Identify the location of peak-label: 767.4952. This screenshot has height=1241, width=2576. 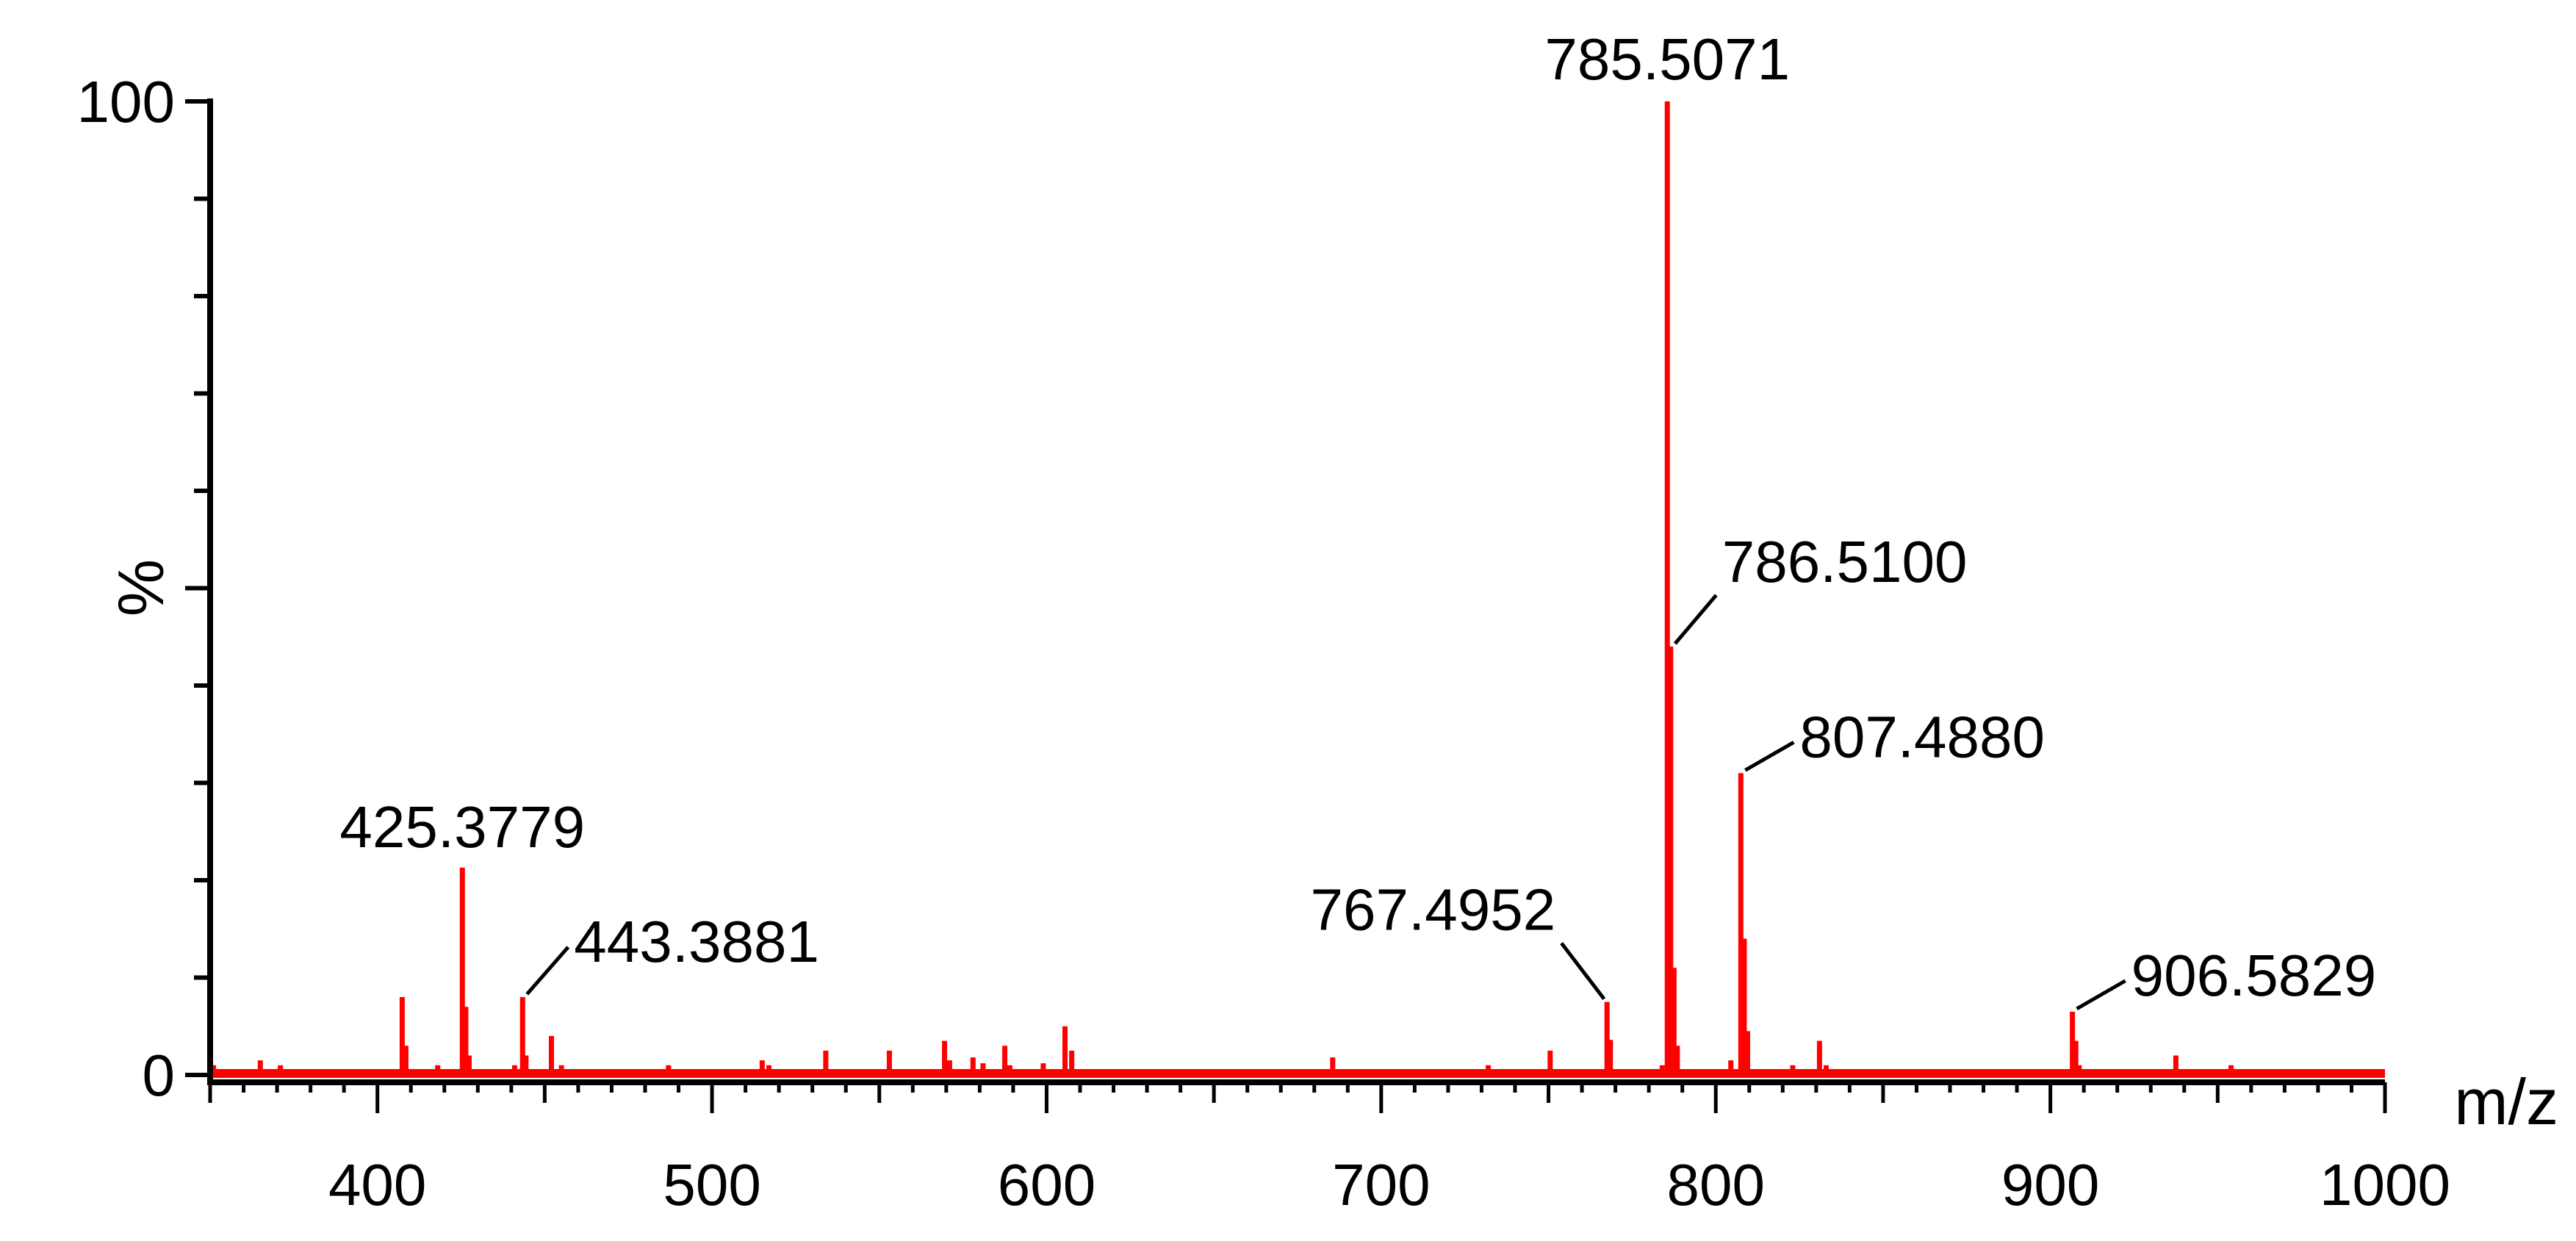
(1433, 910).